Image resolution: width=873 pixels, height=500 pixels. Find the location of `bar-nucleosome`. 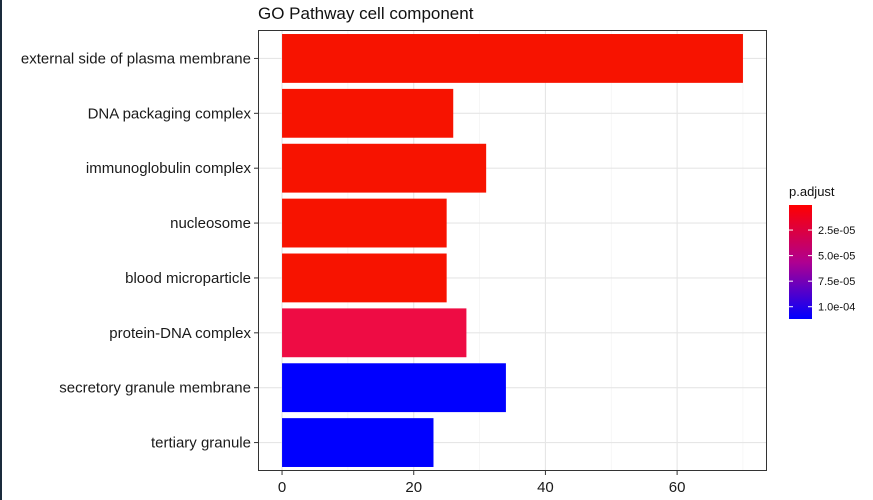

bar-nucleosome is located at coordinates (364, 223).